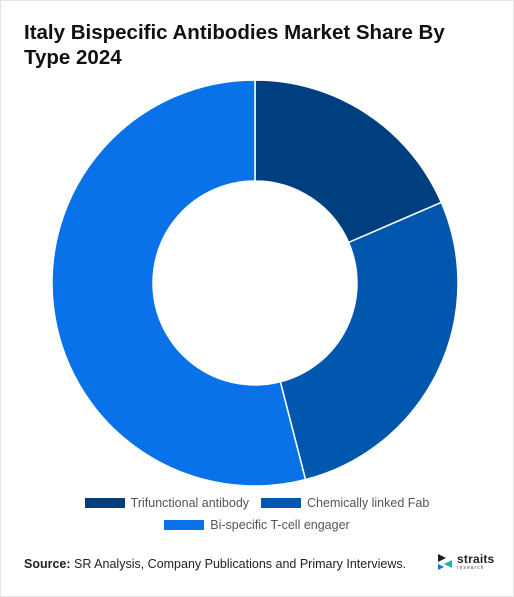 The image size is (514, 597). I want to click on legend-item-chemically-linked: Chemically linked Fab, so click(345, 503).